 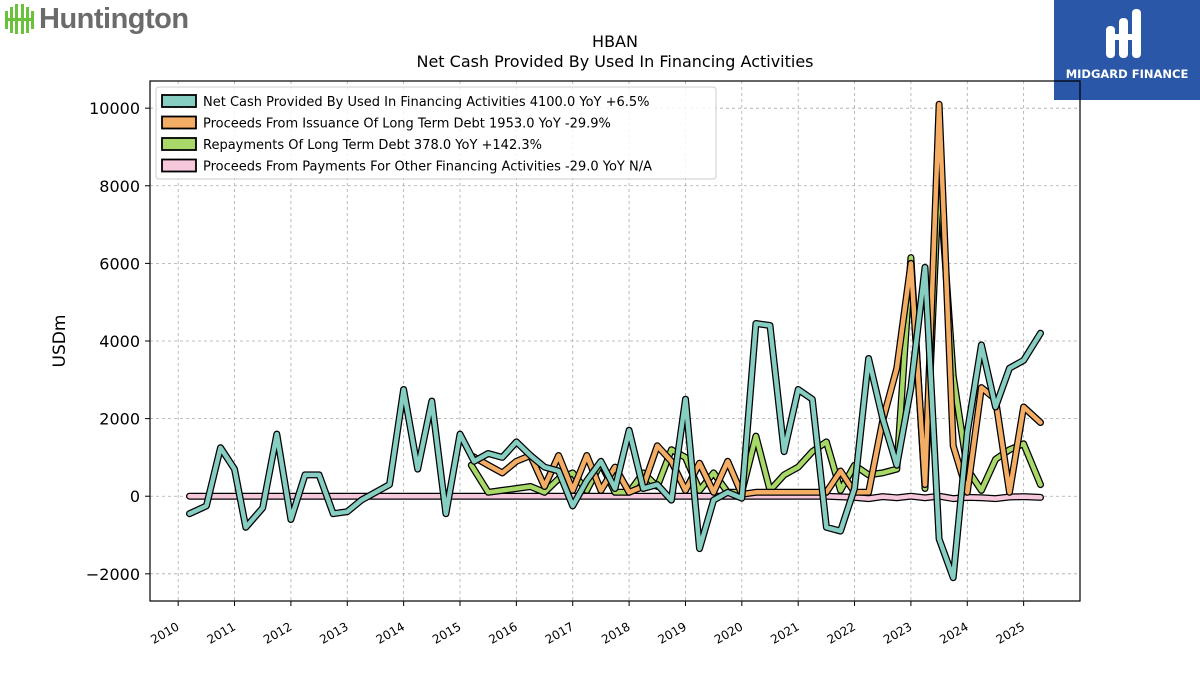 I want to click on y-tick-label: 8000, so click(x=119, y=186).